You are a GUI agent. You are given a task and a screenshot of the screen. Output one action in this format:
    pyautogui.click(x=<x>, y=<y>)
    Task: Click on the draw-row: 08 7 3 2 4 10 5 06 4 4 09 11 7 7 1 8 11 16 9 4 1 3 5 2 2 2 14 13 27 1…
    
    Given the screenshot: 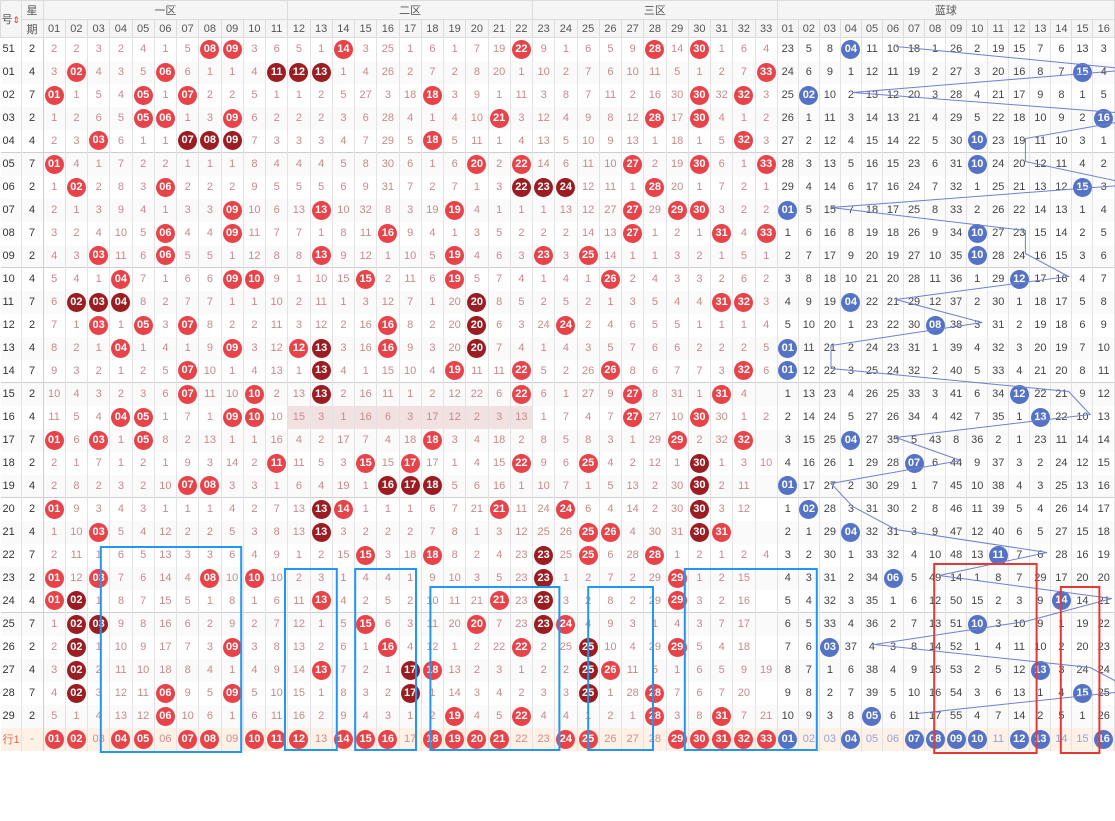 What is the action you would take?
    pyautogui.click(x=557, y=233)
    